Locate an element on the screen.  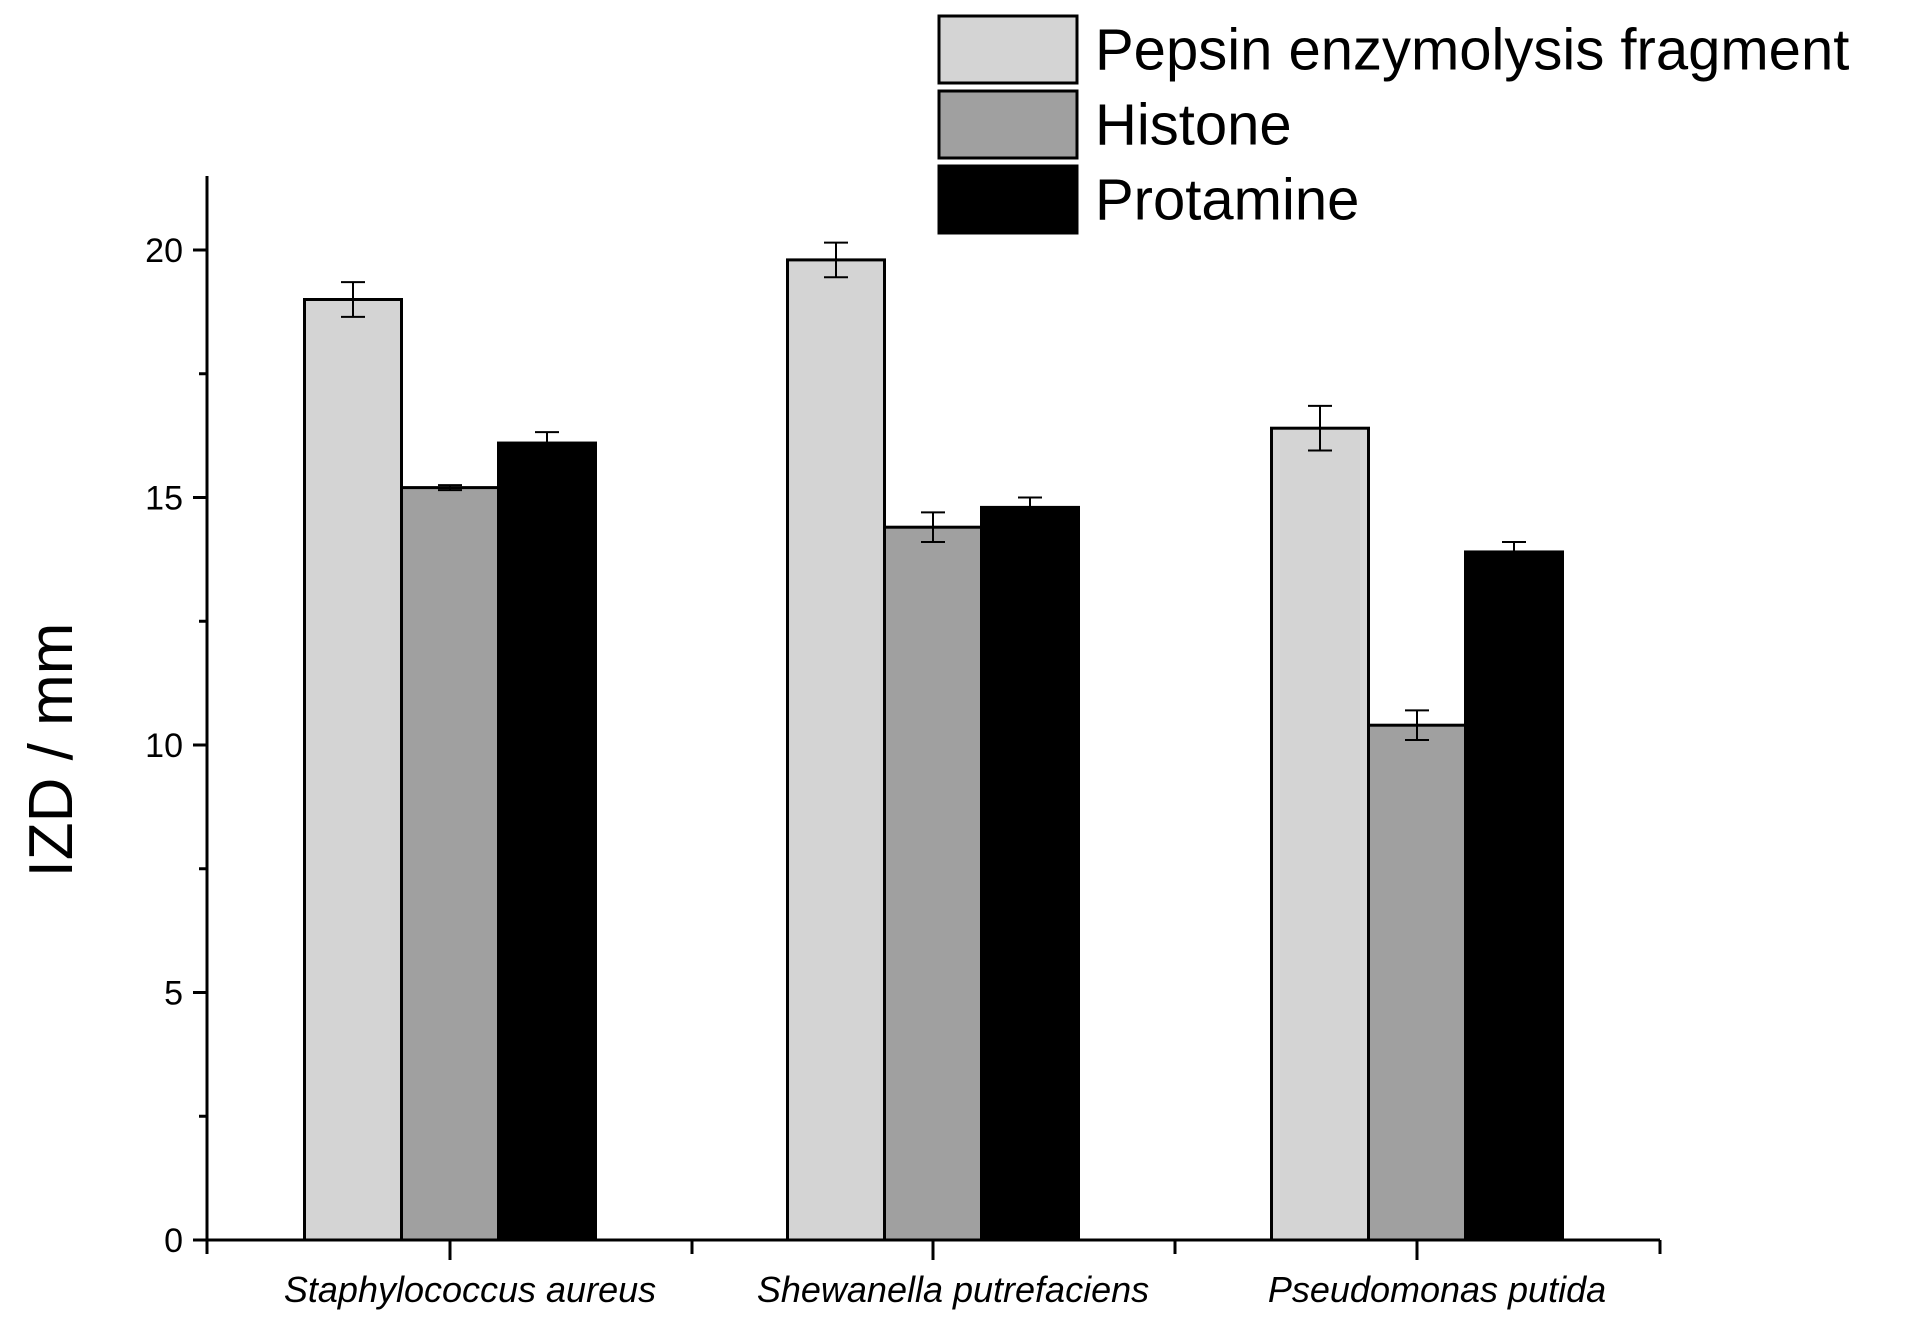
y-tick-label: 15 is located at coordinates (164, 499).